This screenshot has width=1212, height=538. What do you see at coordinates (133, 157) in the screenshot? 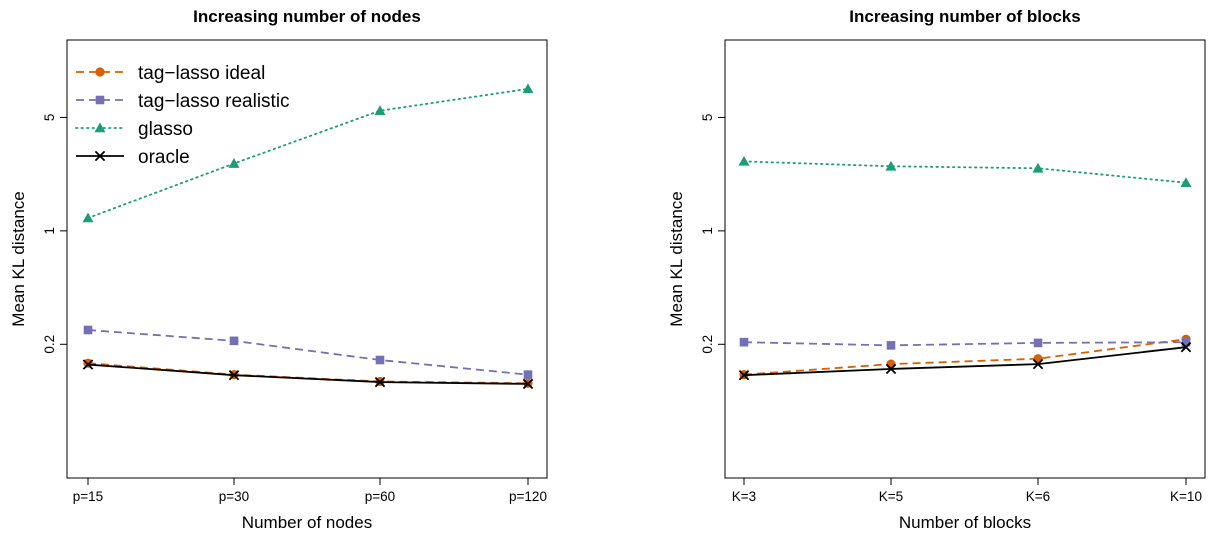
I see `legend-item: oracle` at bounding box center [133, 157].